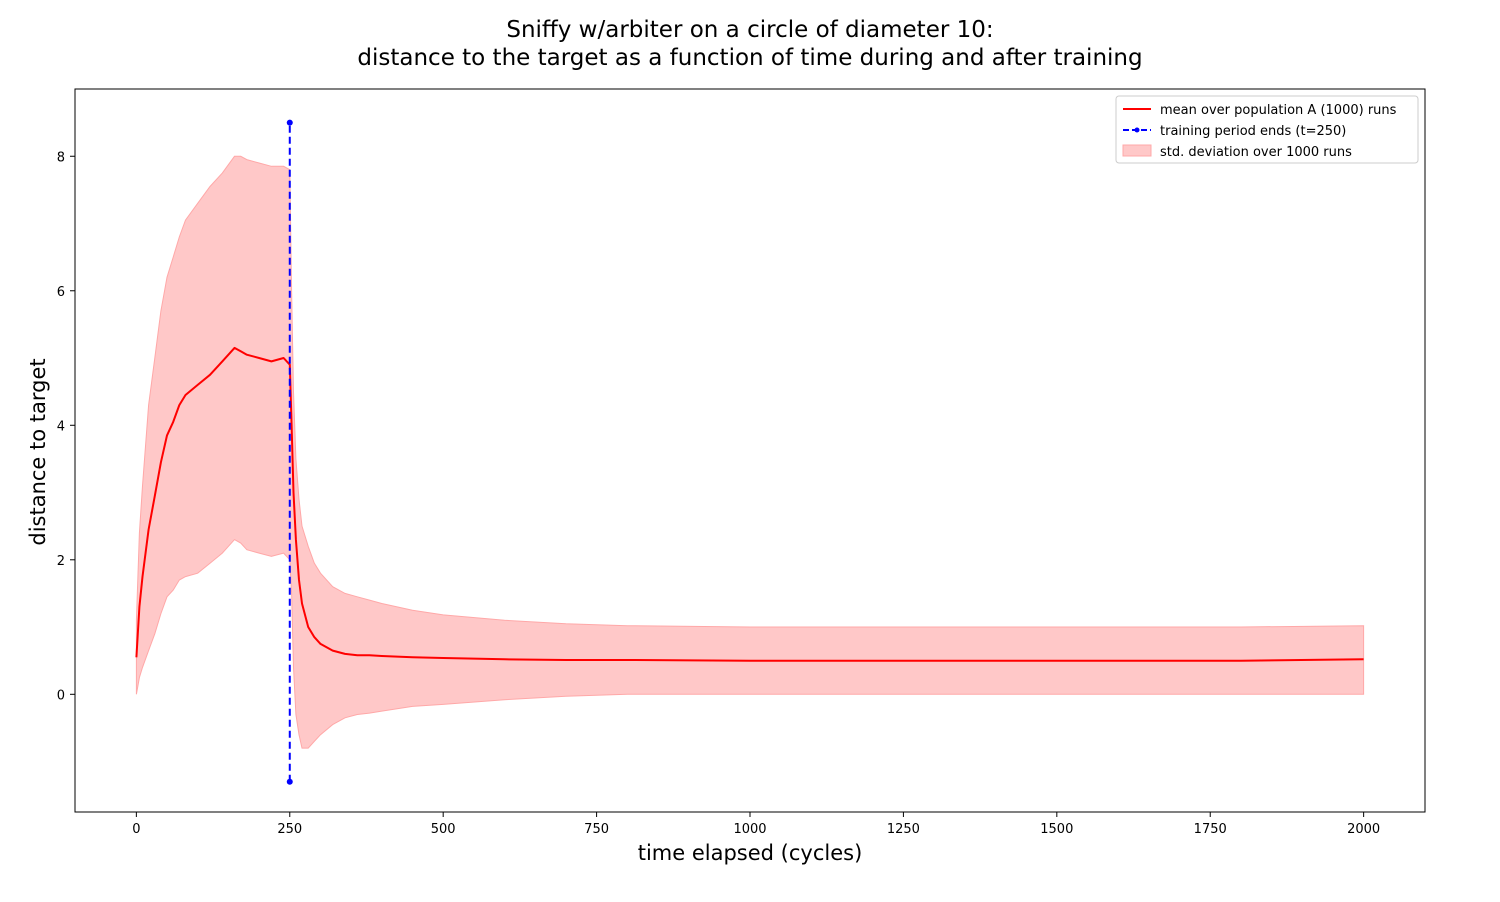 The image size is (1500, 902). I want to click on legend-training-label: training period ends (t=250), so click(1253, 131).